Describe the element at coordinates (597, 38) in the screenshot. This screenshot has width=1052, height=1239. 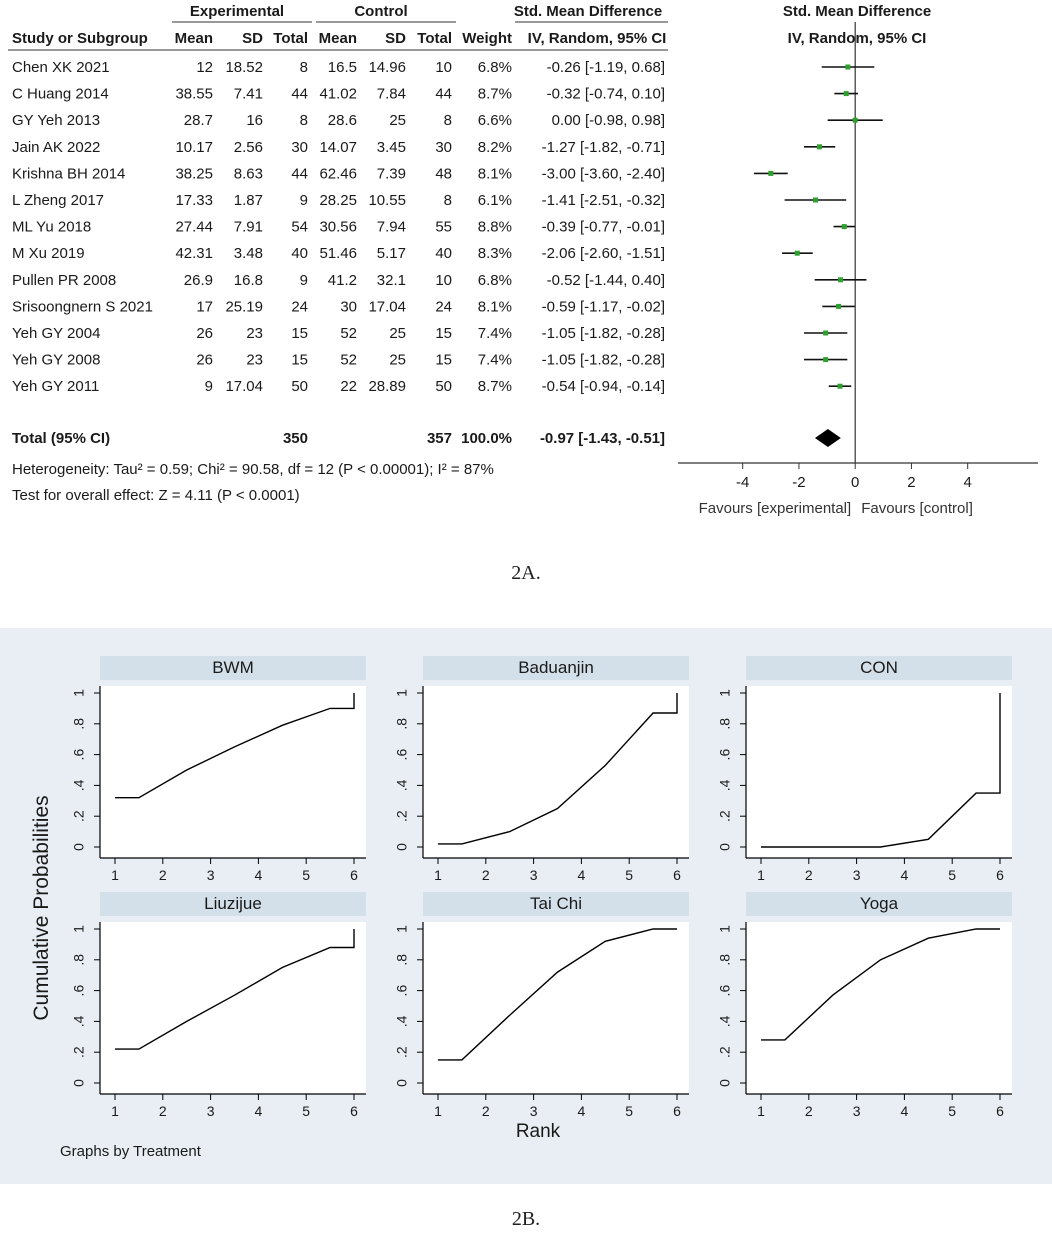
I see `column-header: IV, Random, 95% CI` at that location.